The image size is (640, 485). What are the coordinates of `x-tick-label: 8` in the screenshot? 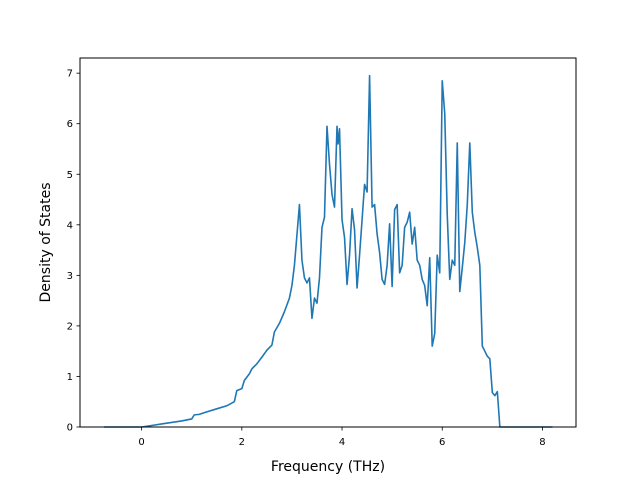 It's located at (542, 442).